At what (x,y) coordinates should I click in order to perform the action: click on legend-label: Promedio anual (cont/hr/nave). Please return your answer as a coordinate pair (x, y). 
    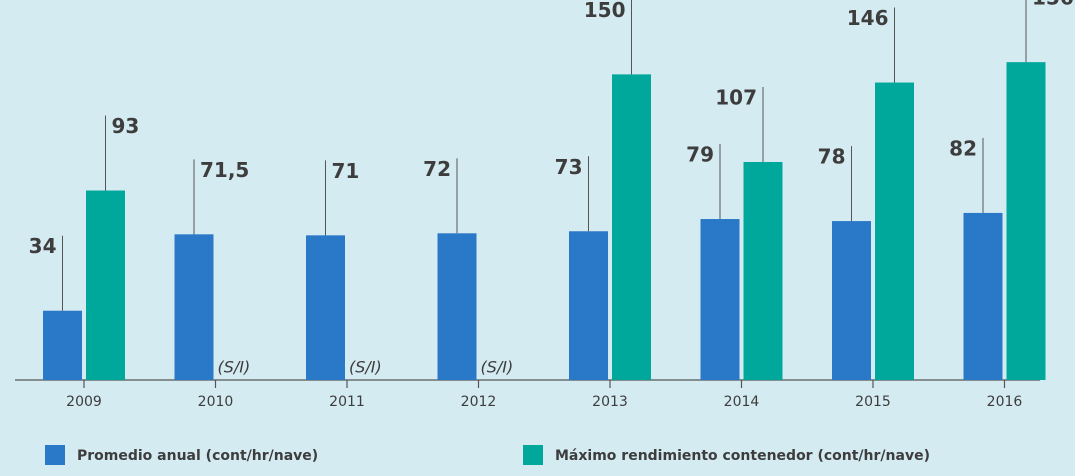
    Looking at the image, I should click on (197, 456).